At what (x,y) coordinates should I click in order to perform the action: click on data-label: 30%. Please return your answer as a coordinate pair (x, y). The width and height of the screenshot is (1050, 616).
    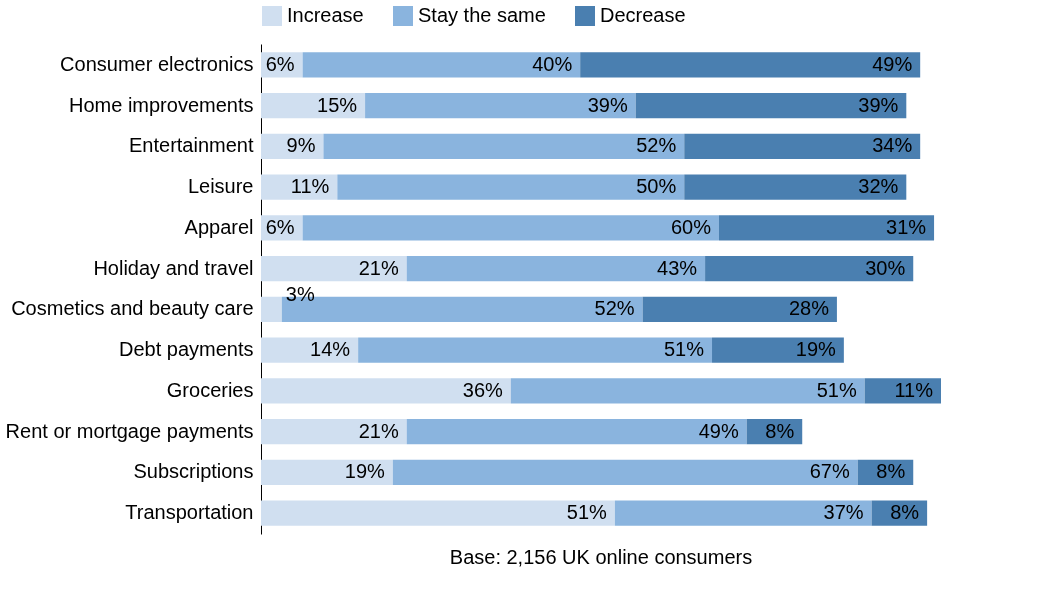
    Looking at the image, I should click on (885, 267).